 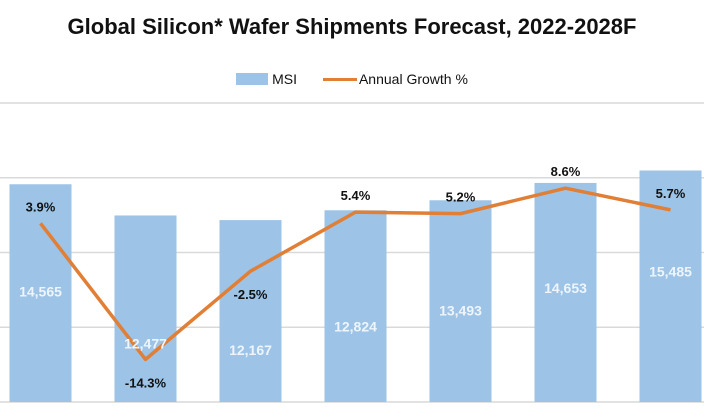 I want to click on growth-data-label: -2.5%, so click(x=251, y=294).